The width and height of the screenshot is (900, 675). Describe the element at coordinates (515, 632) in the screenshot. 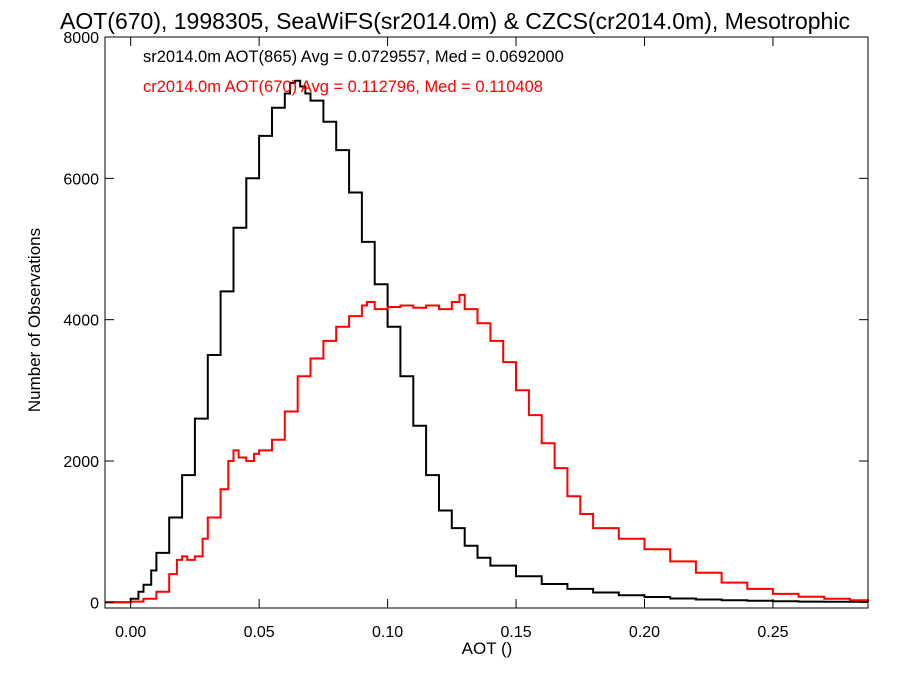

I see `x-tick-label: 0.15` at that location.